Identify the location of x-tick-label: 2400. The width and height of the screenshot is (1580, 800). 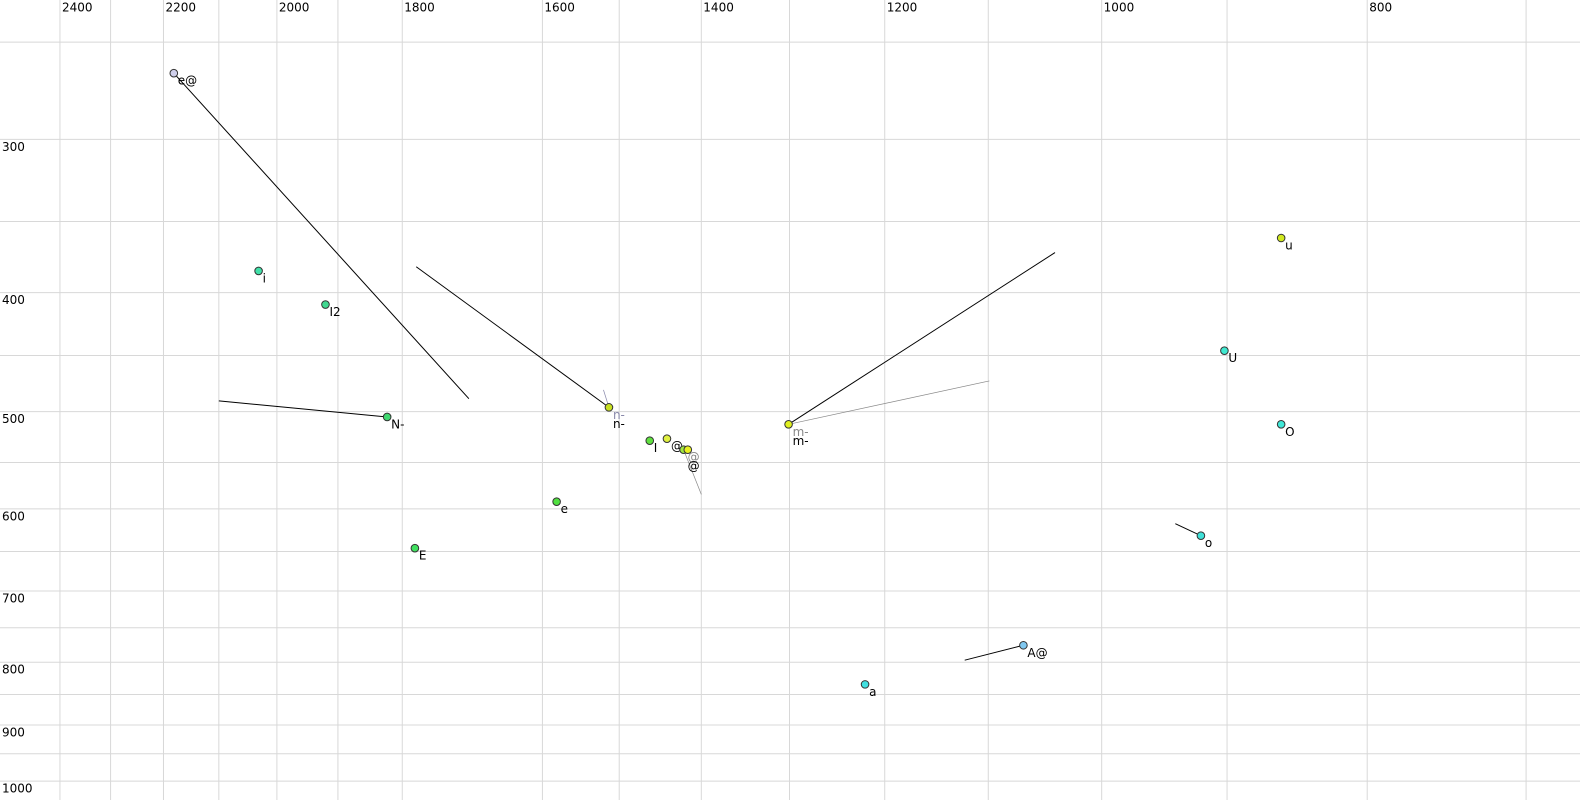
(77, 8).